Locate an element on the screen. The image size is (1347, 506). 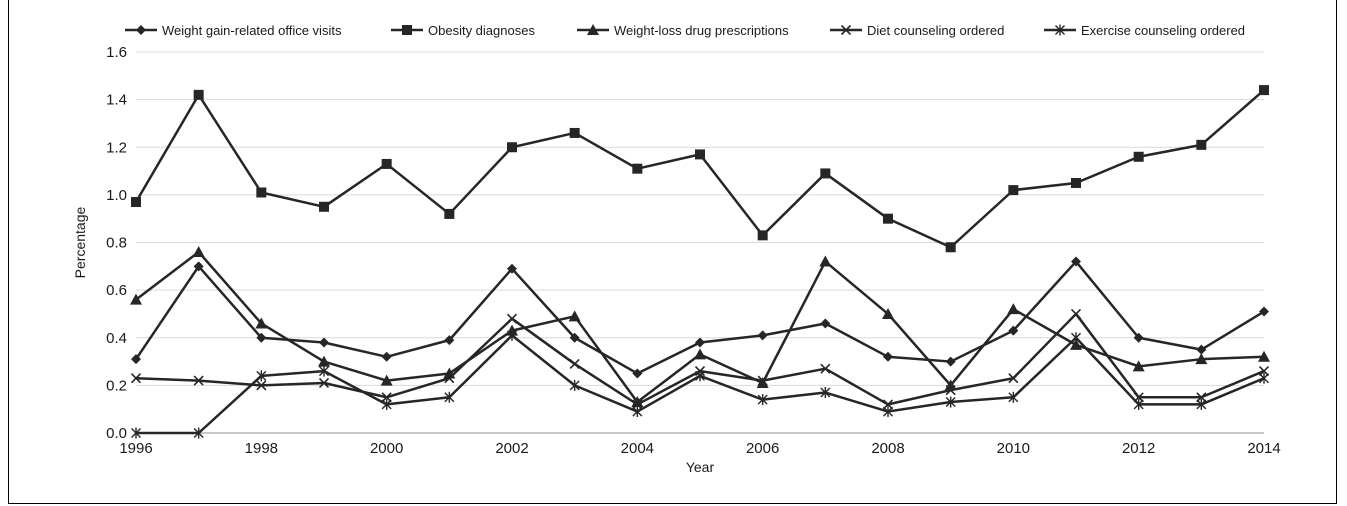
x-tick-label: 2008 is located at coordinates (887, 448).